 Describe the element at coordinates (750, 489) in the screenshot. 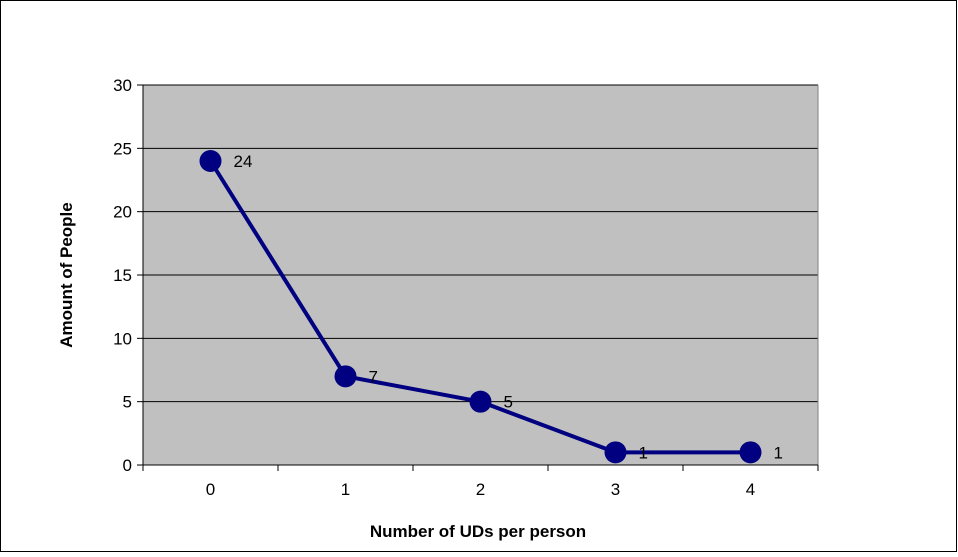

I see `x-tick-label: 4` at that location.